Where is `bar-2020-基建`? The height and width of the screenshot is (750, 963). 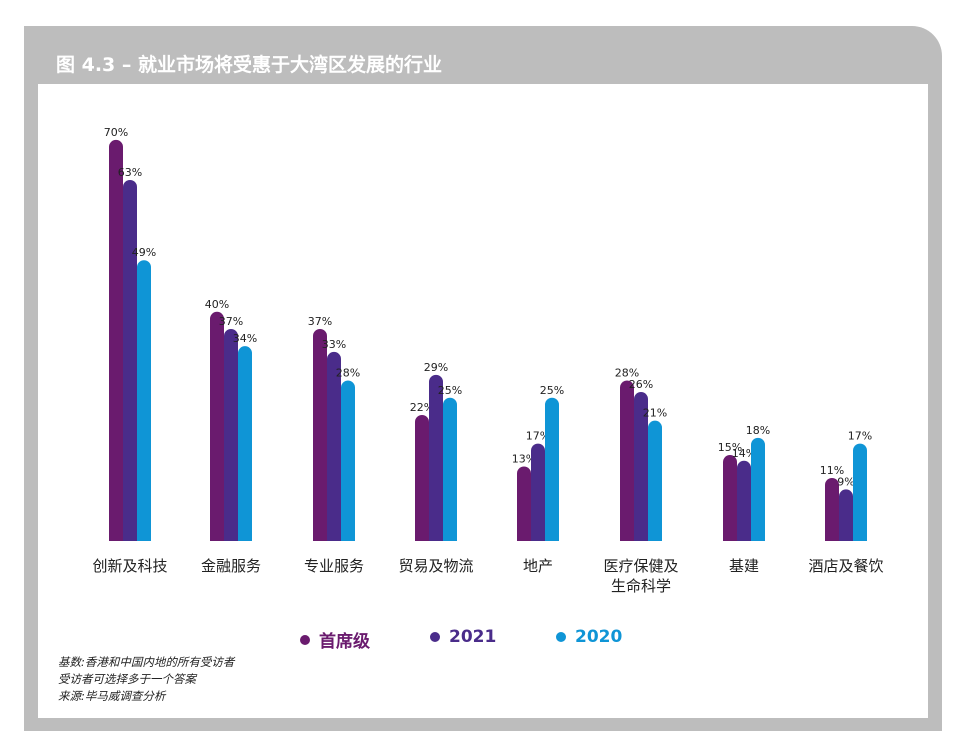 bar-2020-基建 is located at coordinates (758, 489).